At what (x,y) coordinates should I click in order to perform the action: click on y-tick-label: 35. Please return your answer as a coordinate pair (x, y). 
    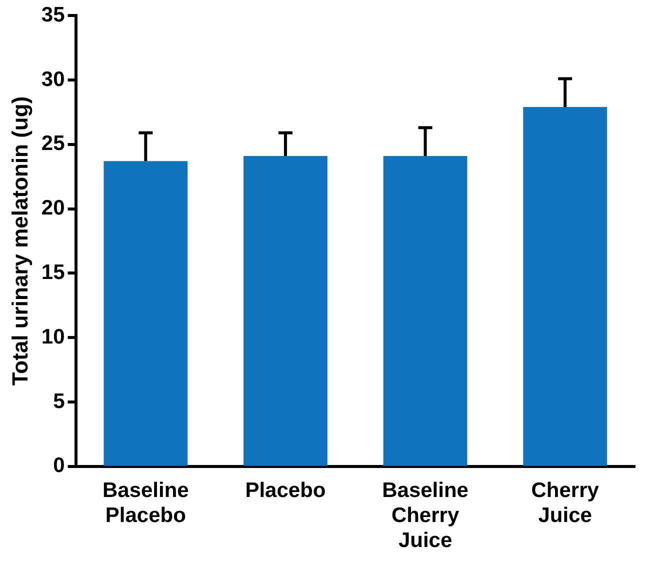
    Looking at the image, I should click on (53, 14).